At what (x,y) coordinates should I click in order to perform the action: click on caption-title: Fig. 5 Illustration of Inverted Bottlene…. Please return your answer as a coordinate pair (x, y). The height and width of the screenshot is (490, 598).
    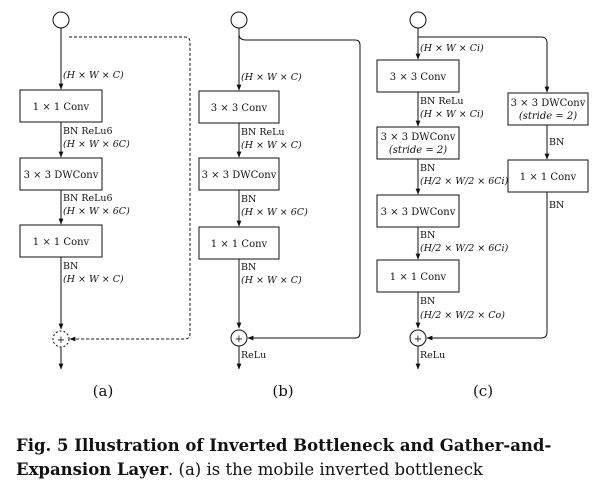
    Looking at the image, I should click on (284, 457).